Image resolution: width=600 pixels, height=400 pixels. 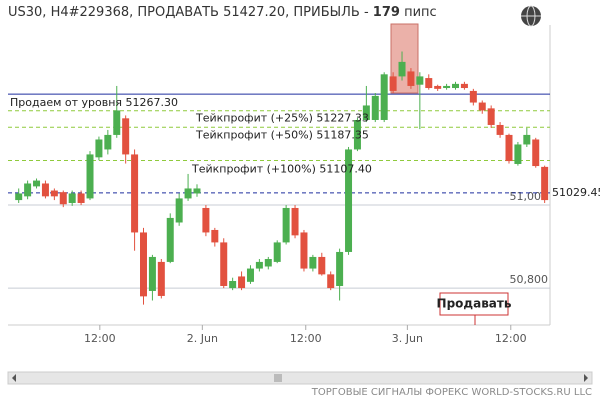 I want to click on level-value-label: 51029.45, so click(x=576, y=192).